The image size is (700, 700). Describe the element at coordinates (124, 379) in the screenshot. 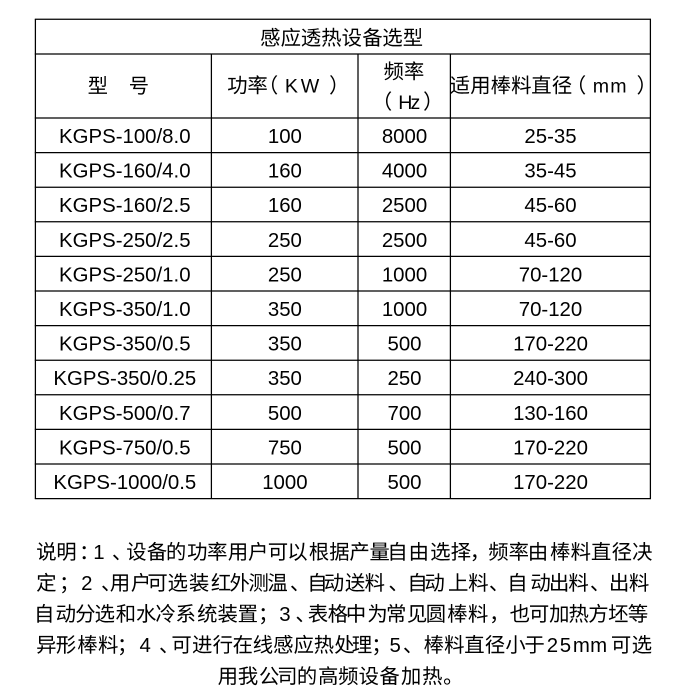

I see `svg-text: KGPS-350/0.25` at that location.